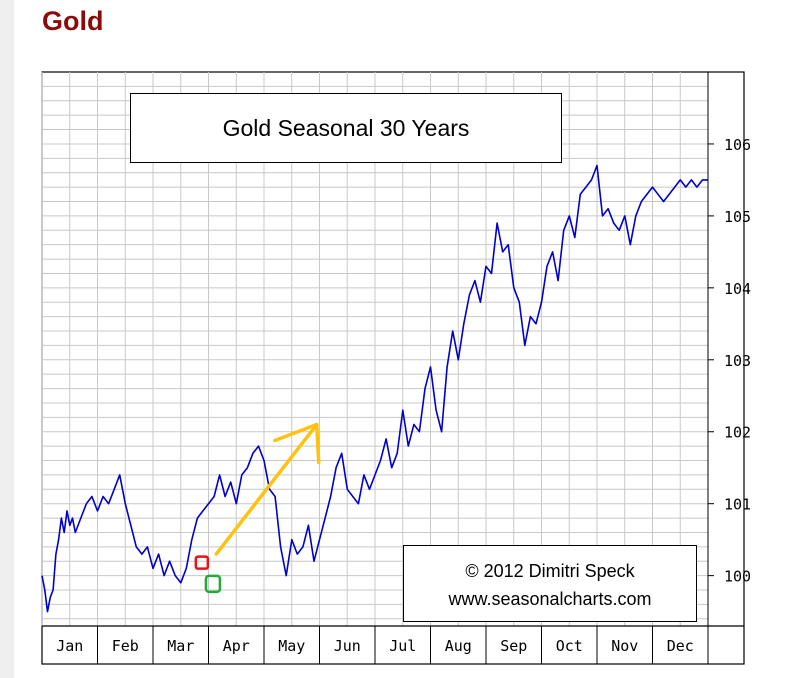 This screenshot has width=800, height=678. I want to click on trend-arrow-head-left, so click(295, 432).